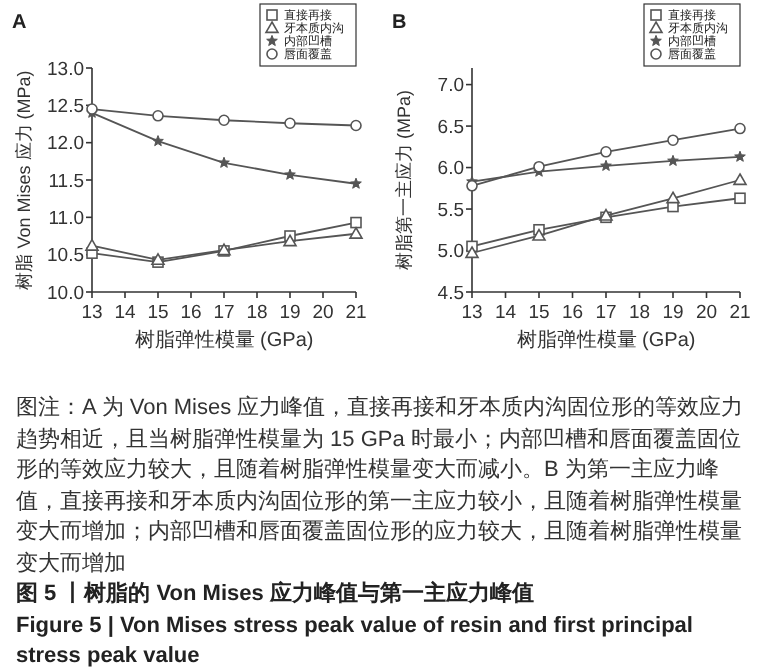  I want to click on y-tick-label: 4.5, so click(450, 293).